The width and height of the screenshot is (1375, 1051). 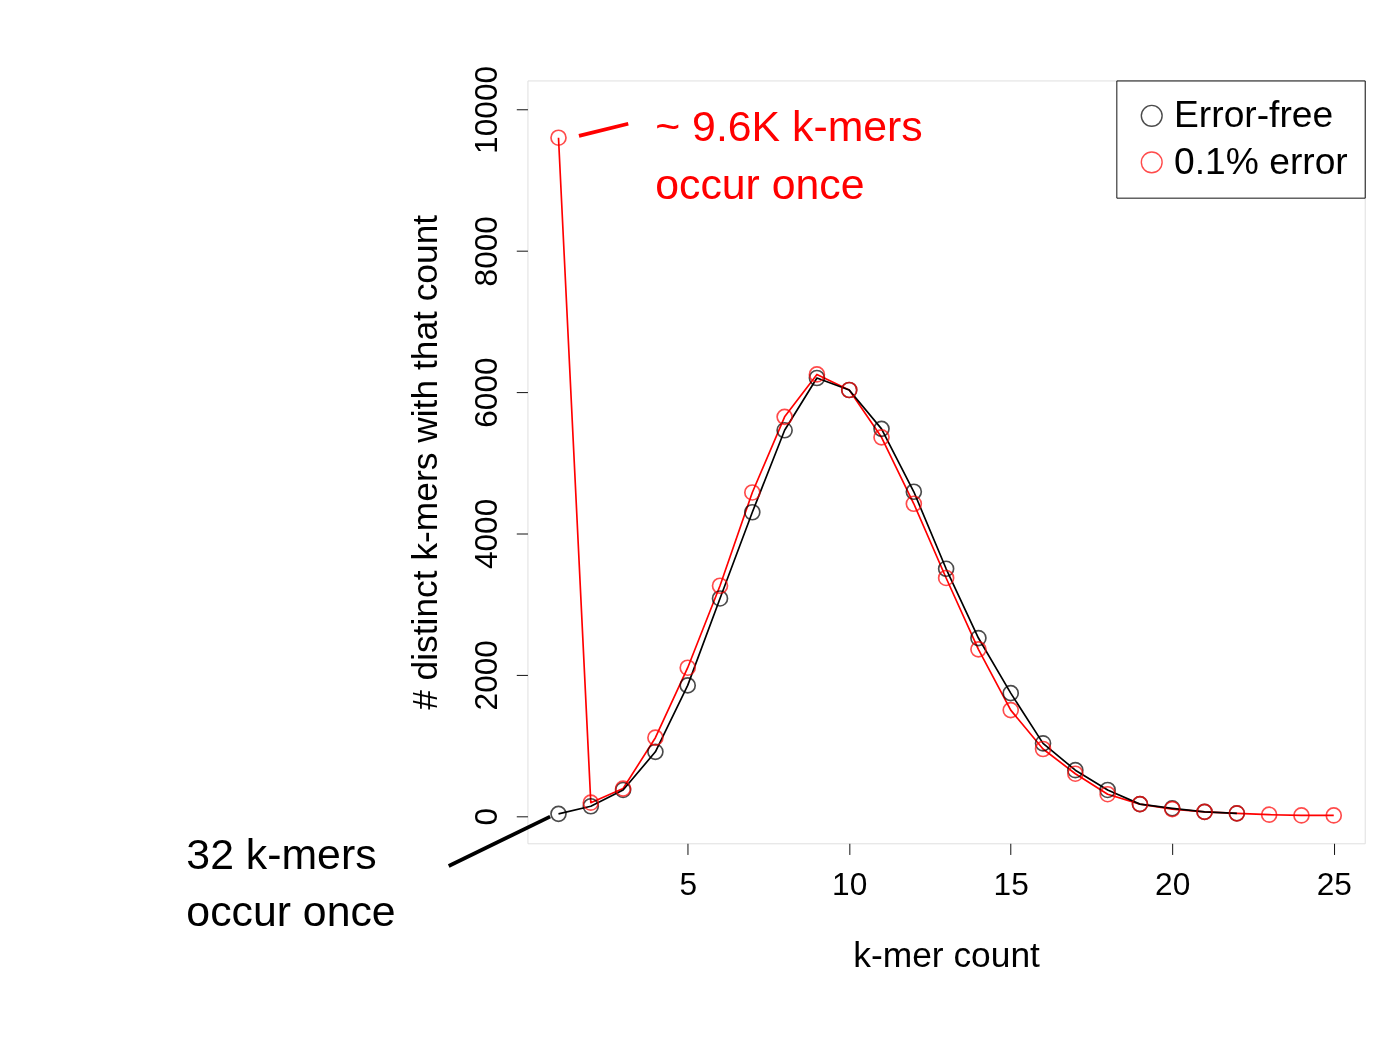 What do you see at coordinates (850, 883) in the screenshot?
I see `x-tick-label: 10` at bounding box center [850, 883].